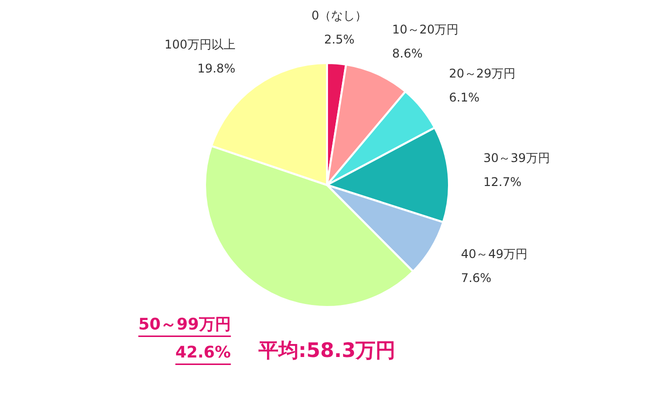 The image size is (650, 393). Describe the element at coordinates (216, 69) in the screenshot. I see `data-label: 19.8%` at that location.